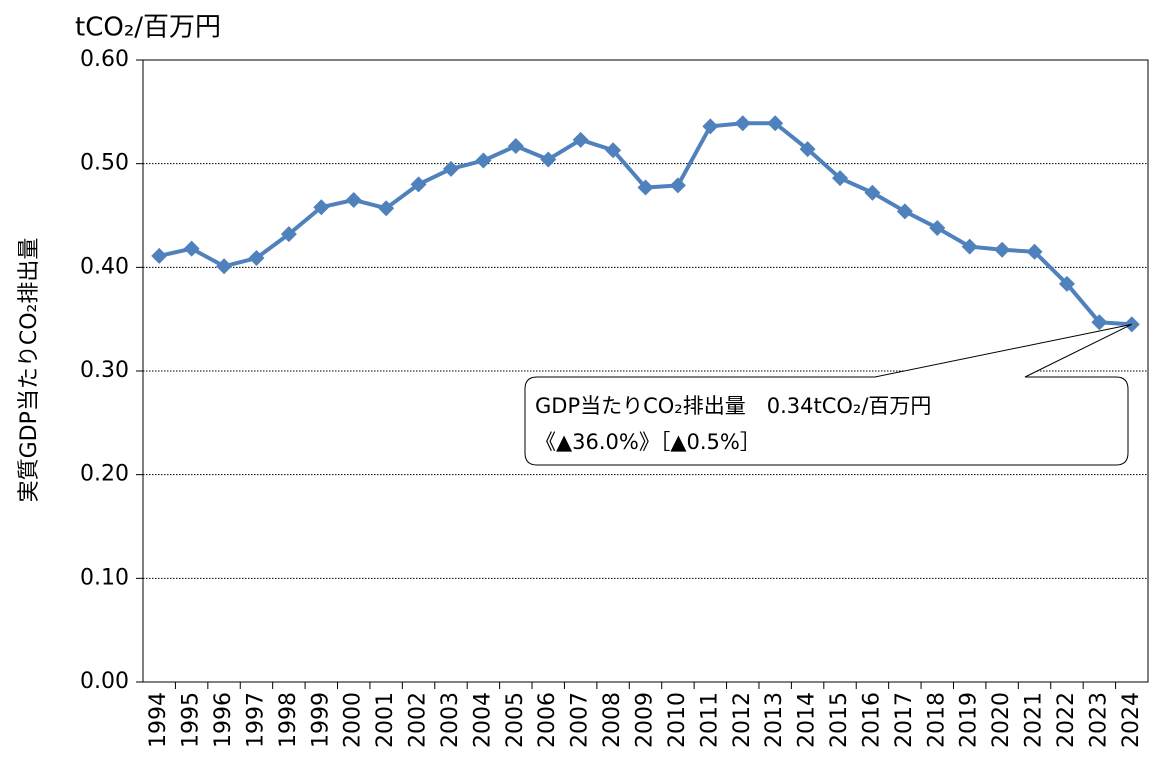 The height and width of the screenshot is (766, 1151). Describe the element at coordinates (1001, 720) in the screenshot. I see `x-tick-label: 2020` at that location.